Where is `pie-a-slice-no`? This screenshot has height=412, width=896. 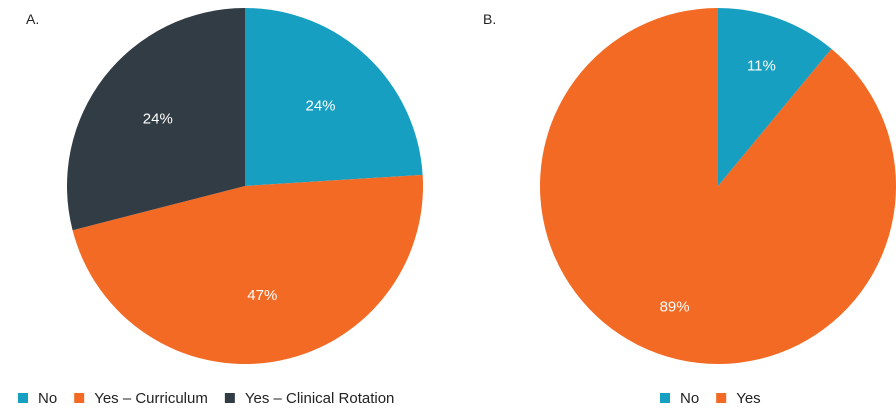 pie-a-slice-no is located at coordinates (334, 97).